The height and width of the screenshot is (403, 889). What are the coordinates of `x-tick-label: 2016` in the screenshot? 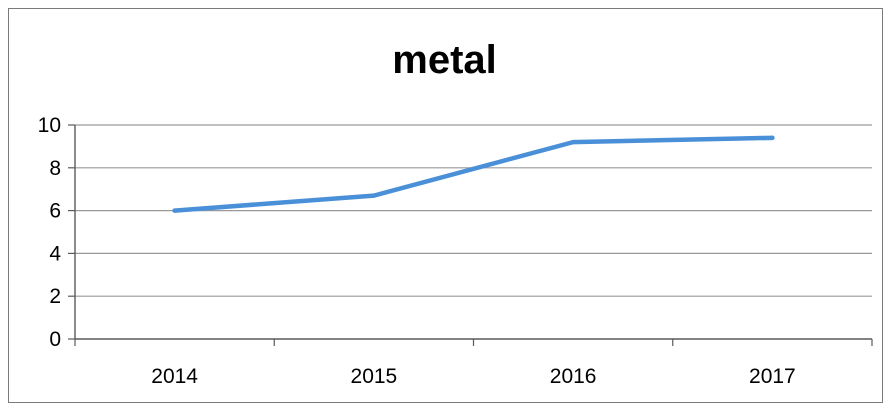 It's located at (573, 376).